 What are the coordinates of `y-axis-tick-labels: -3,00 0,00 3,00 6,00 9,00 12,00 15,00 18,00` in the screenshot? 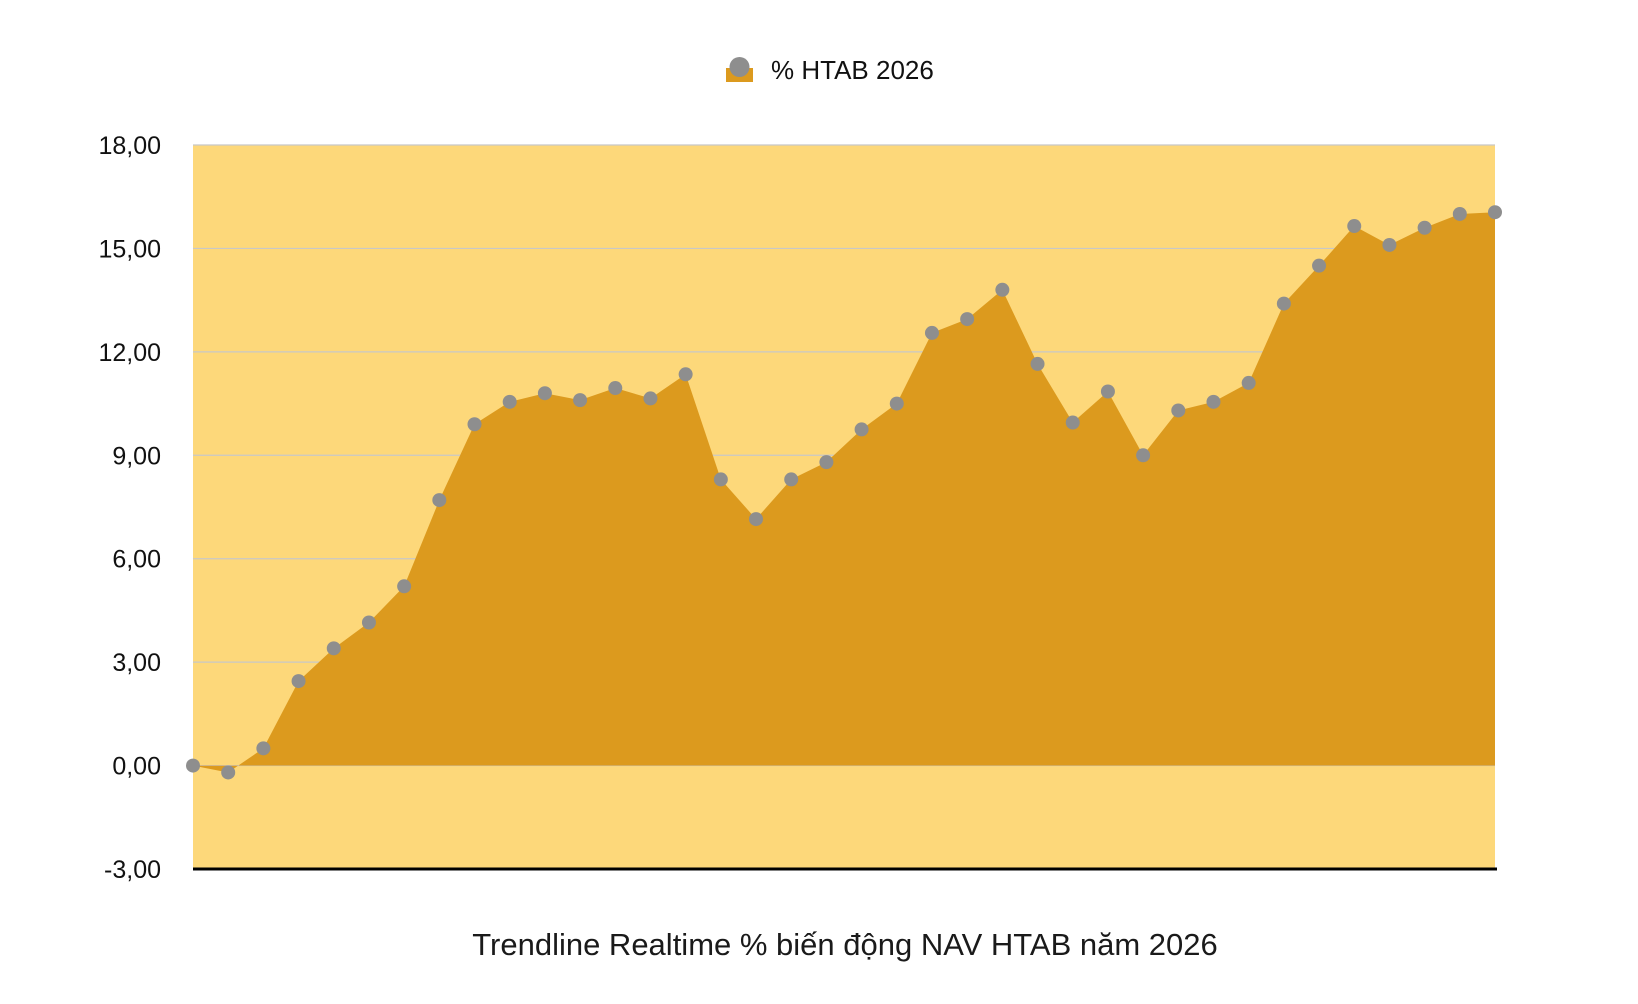 It's located at (129, 508).